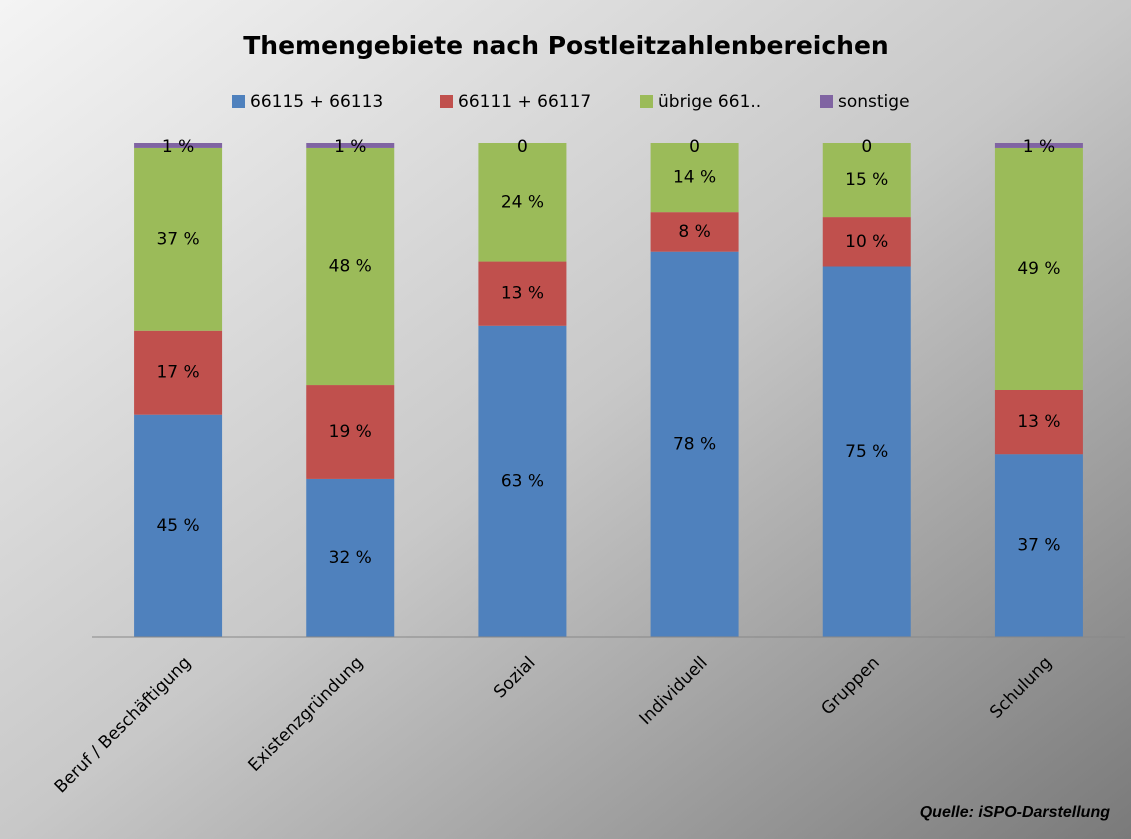 The image size is (1131, 839). I want to click on data-label: 78 %, so click(694, 444).